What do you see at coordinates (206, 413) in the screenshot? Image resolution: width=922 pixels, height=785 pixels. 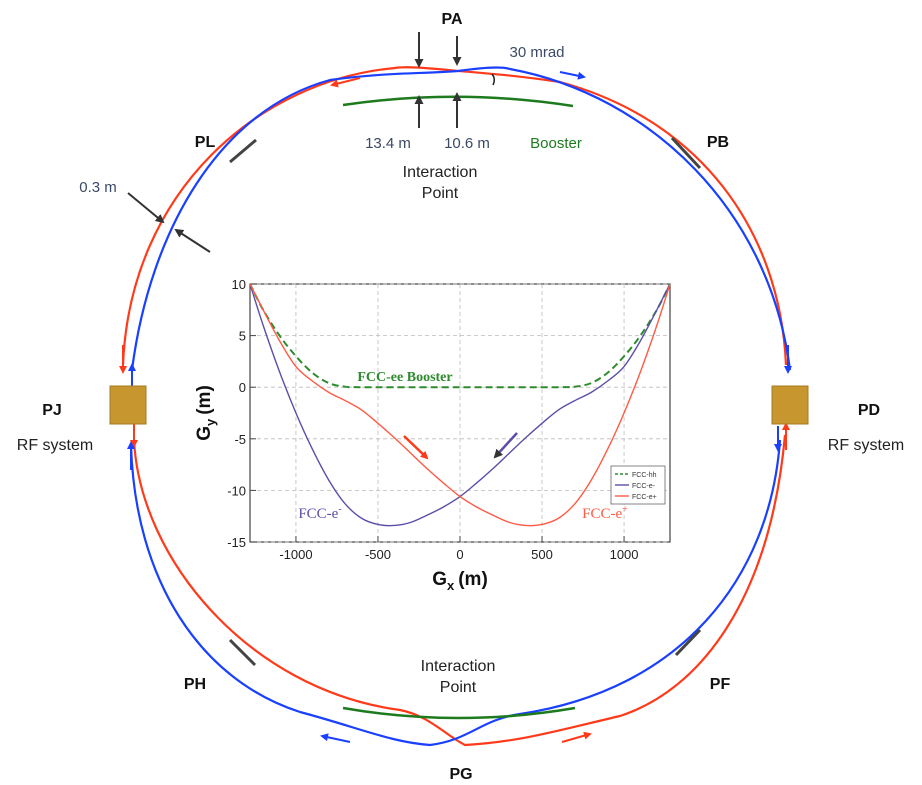 I see `inset-y-axis-label: Gy(m)` at bounding box center [206, 413].